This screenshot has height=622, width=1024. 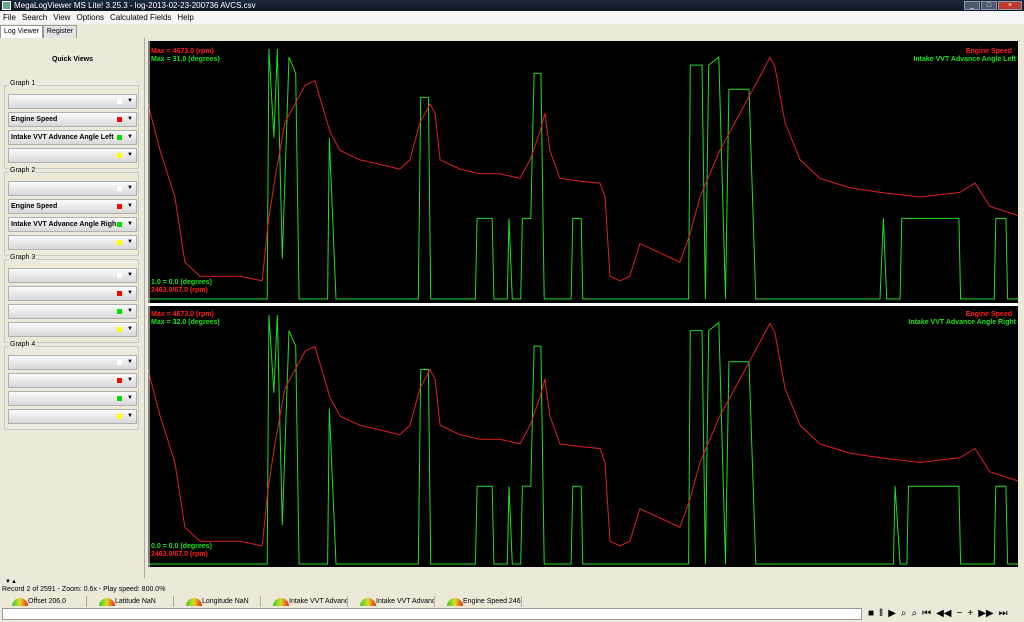 I want to click on graph1-legend-engine-speed: Engine Speed, so click(x=988, y=51).